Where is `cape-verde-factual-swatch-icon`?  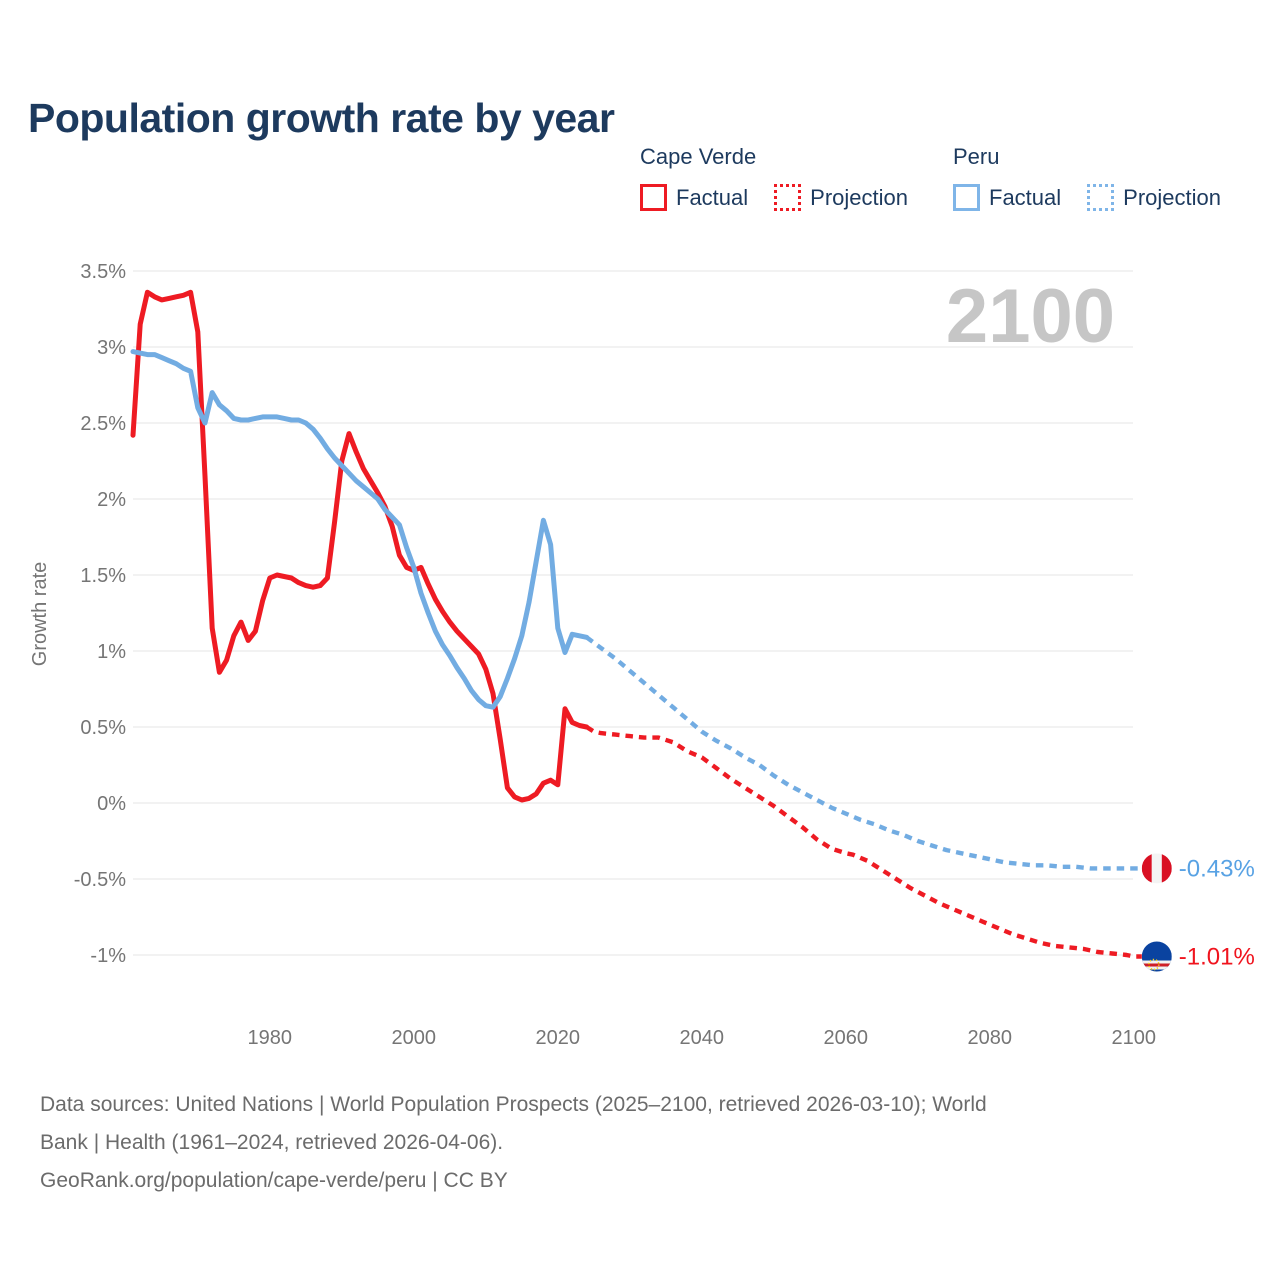
cape-verde-factual-swatch-icon is located at coordinates (653, 197).